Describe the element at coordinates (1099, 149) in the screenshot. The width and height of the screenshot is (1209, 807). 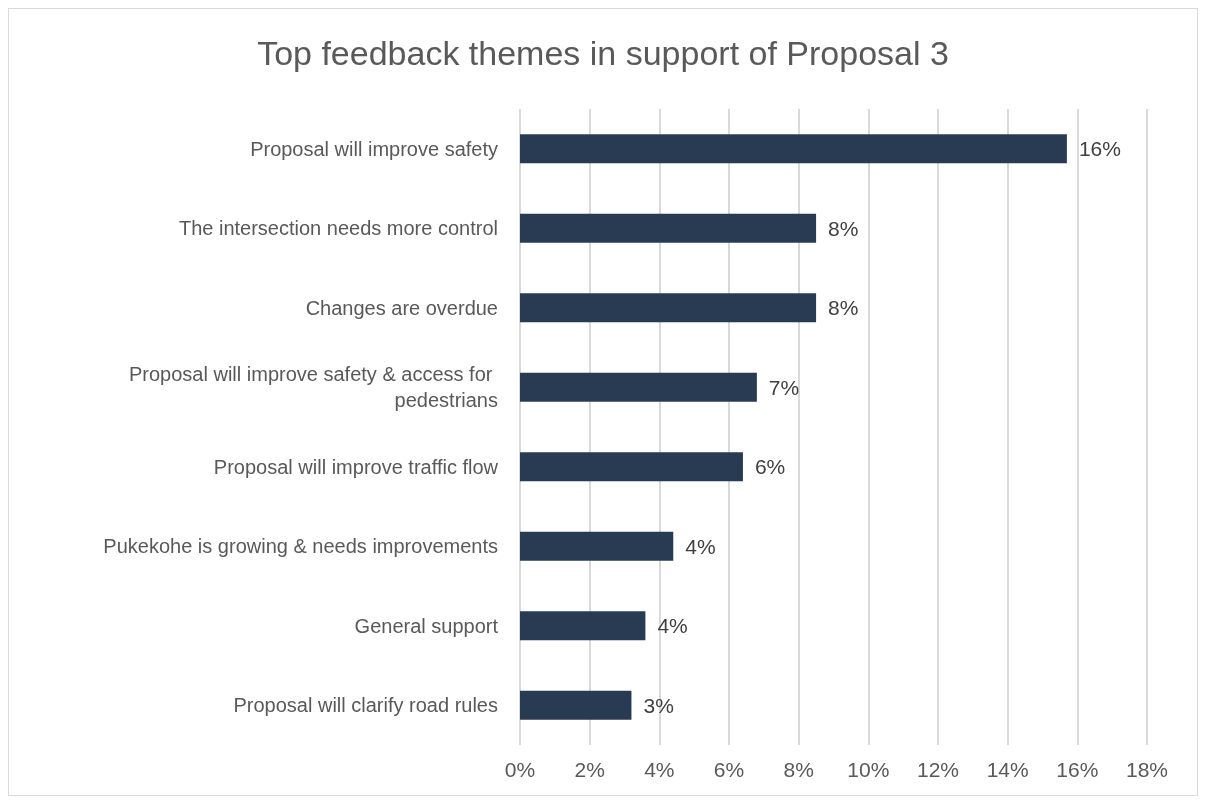
I see `data-label: 16%` at that location.